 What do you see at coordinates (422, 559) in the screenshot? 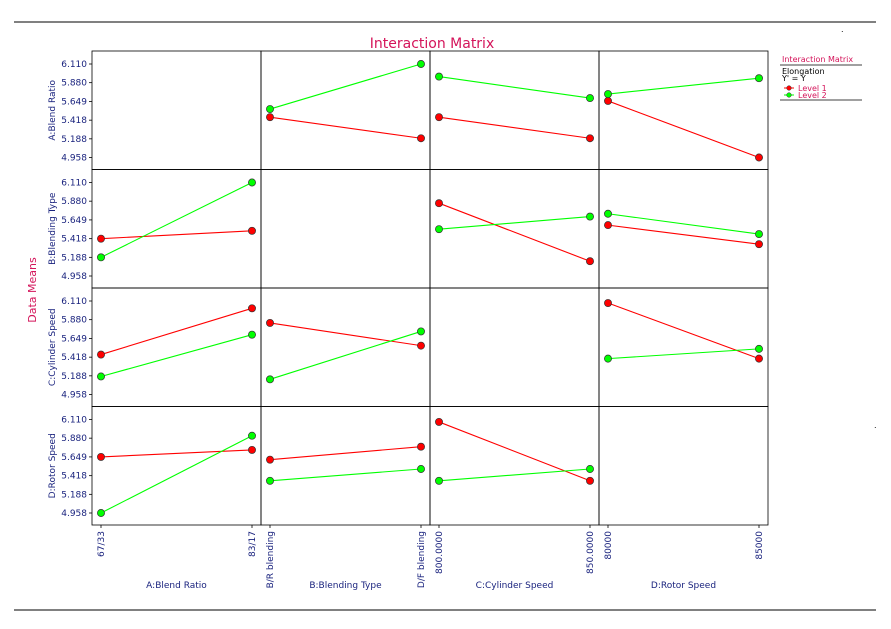
I see `x-tick-label: D/F blending` at bounding box center [422, 559].